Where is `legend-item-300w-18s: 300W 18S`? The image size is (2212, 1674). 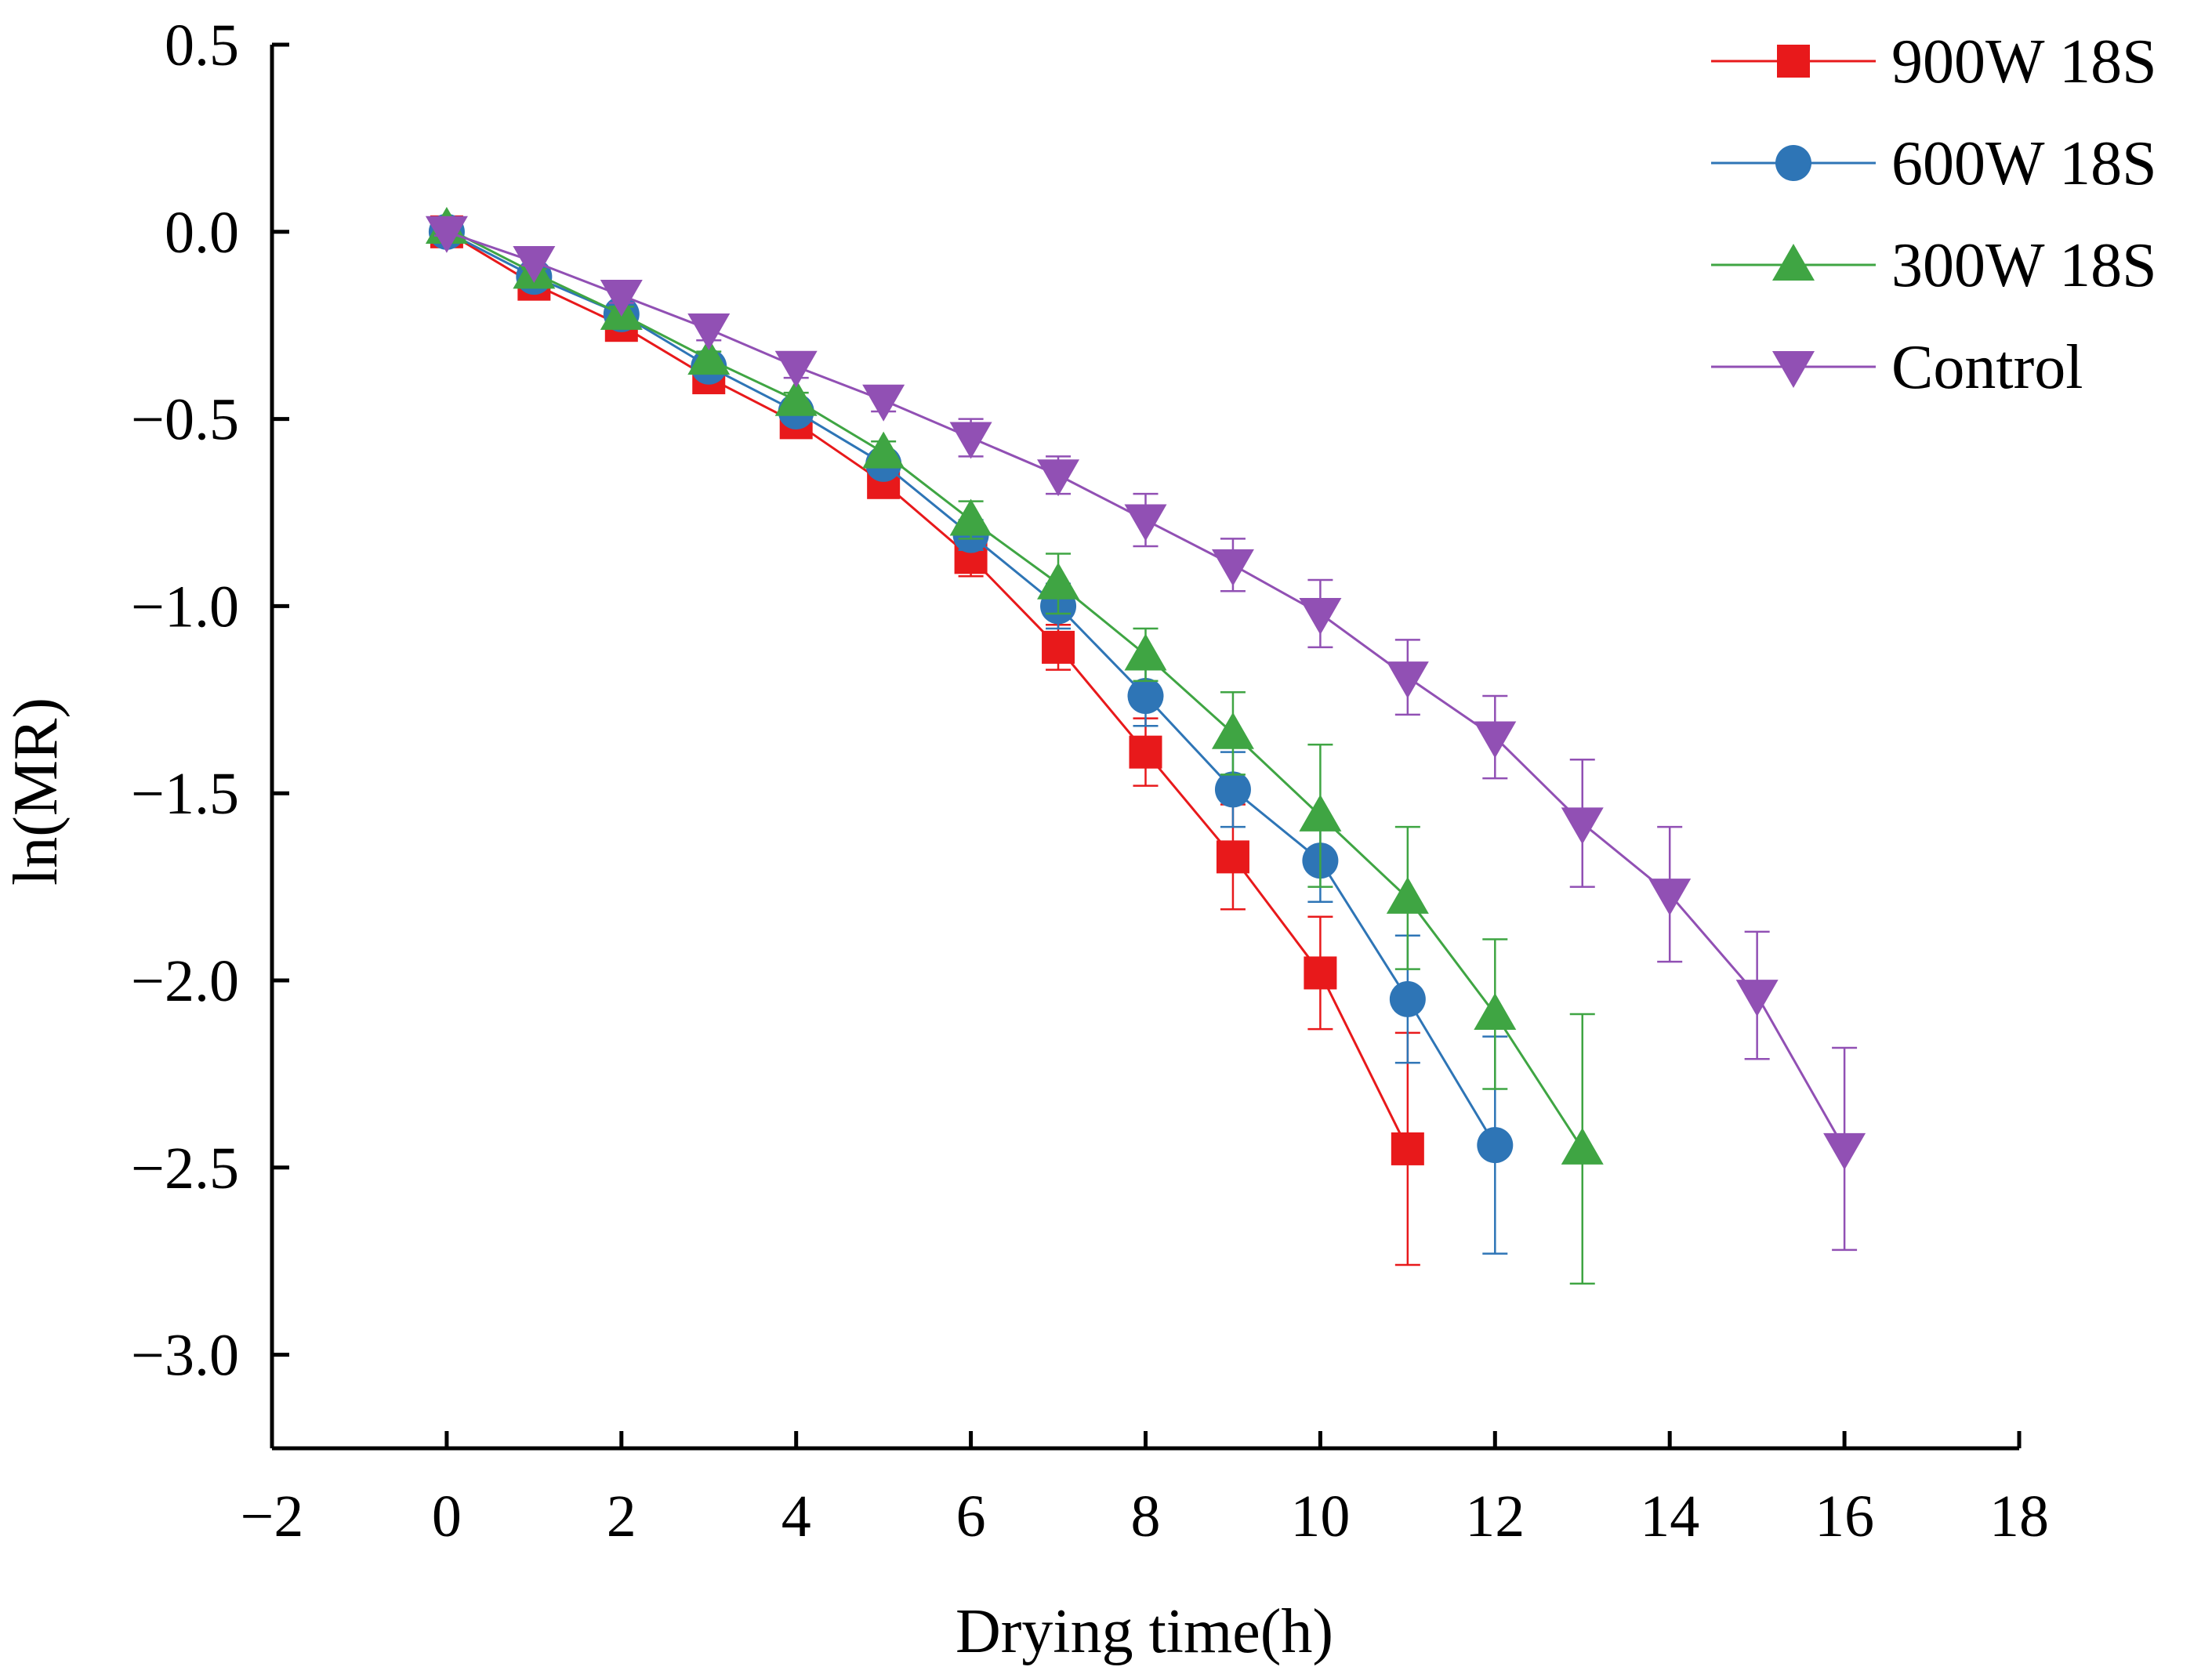 legend-item-300w-18s: 300W 18S is located at coordinates (1934, 265).